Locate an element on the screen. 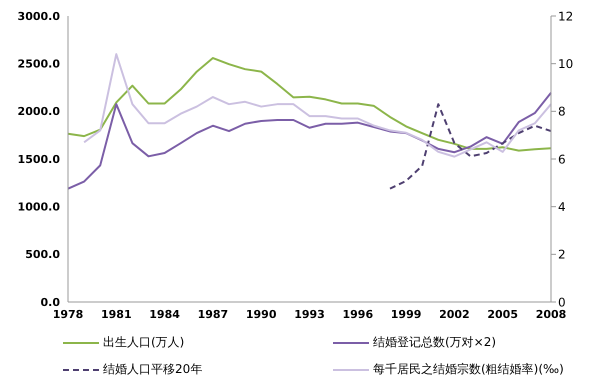 Image resolution: width=593 pixels, height=389 pixels. x-tick-label: 1987 is located at coordinates (213, 314).